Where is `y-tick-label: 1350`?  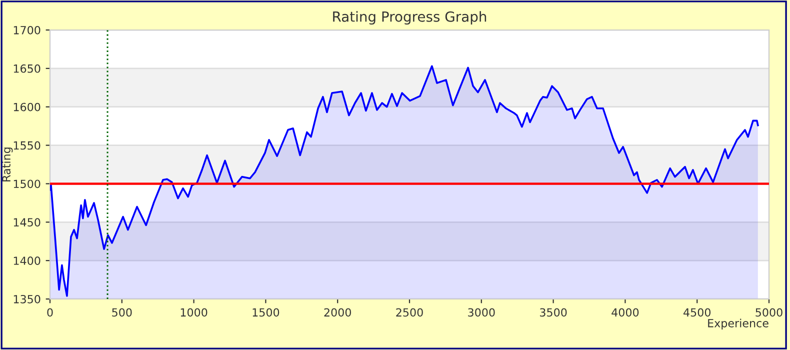
y-tick-label: 1350 is located at coordinates (27, 299).